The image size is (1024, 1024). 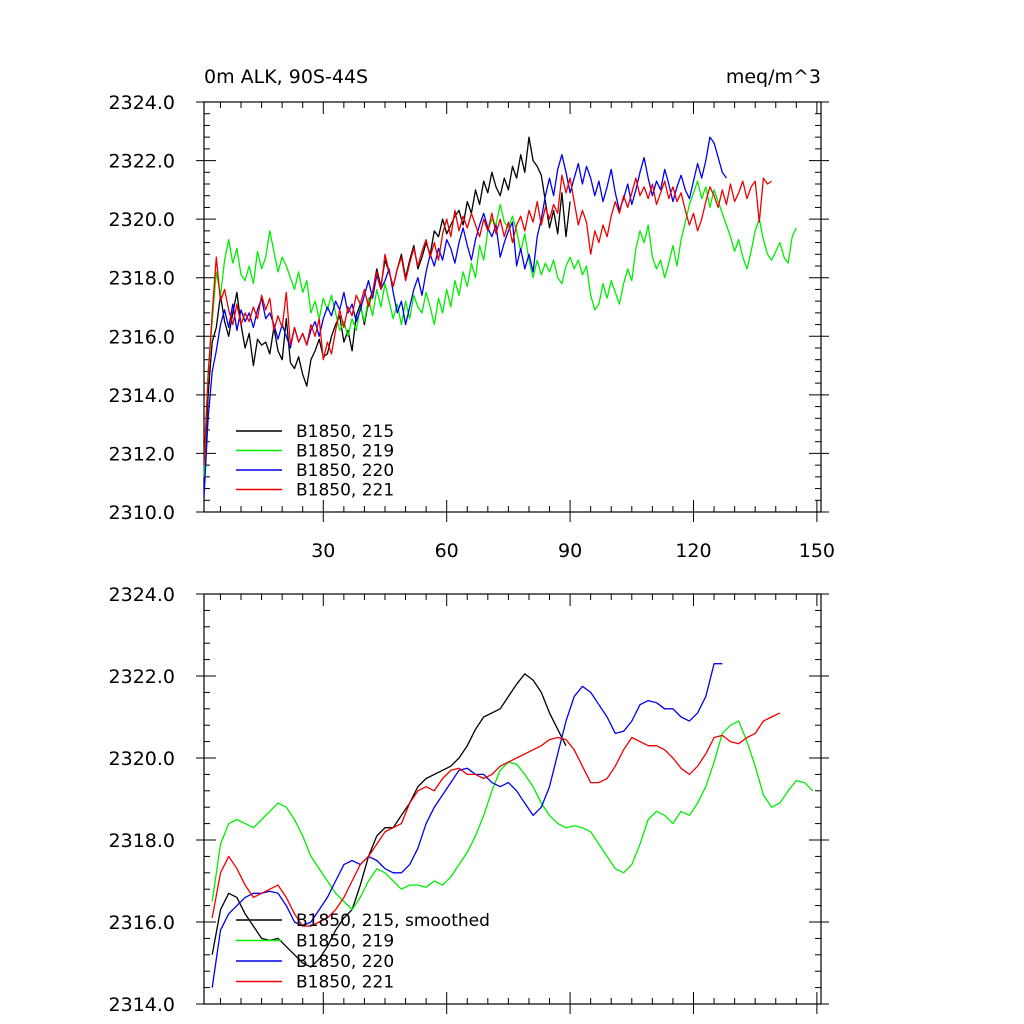 What do you see at coordinates (345, 432) in the screenshot?
I see `legend-label: B1850, 215` at bounding box center [345, 432].